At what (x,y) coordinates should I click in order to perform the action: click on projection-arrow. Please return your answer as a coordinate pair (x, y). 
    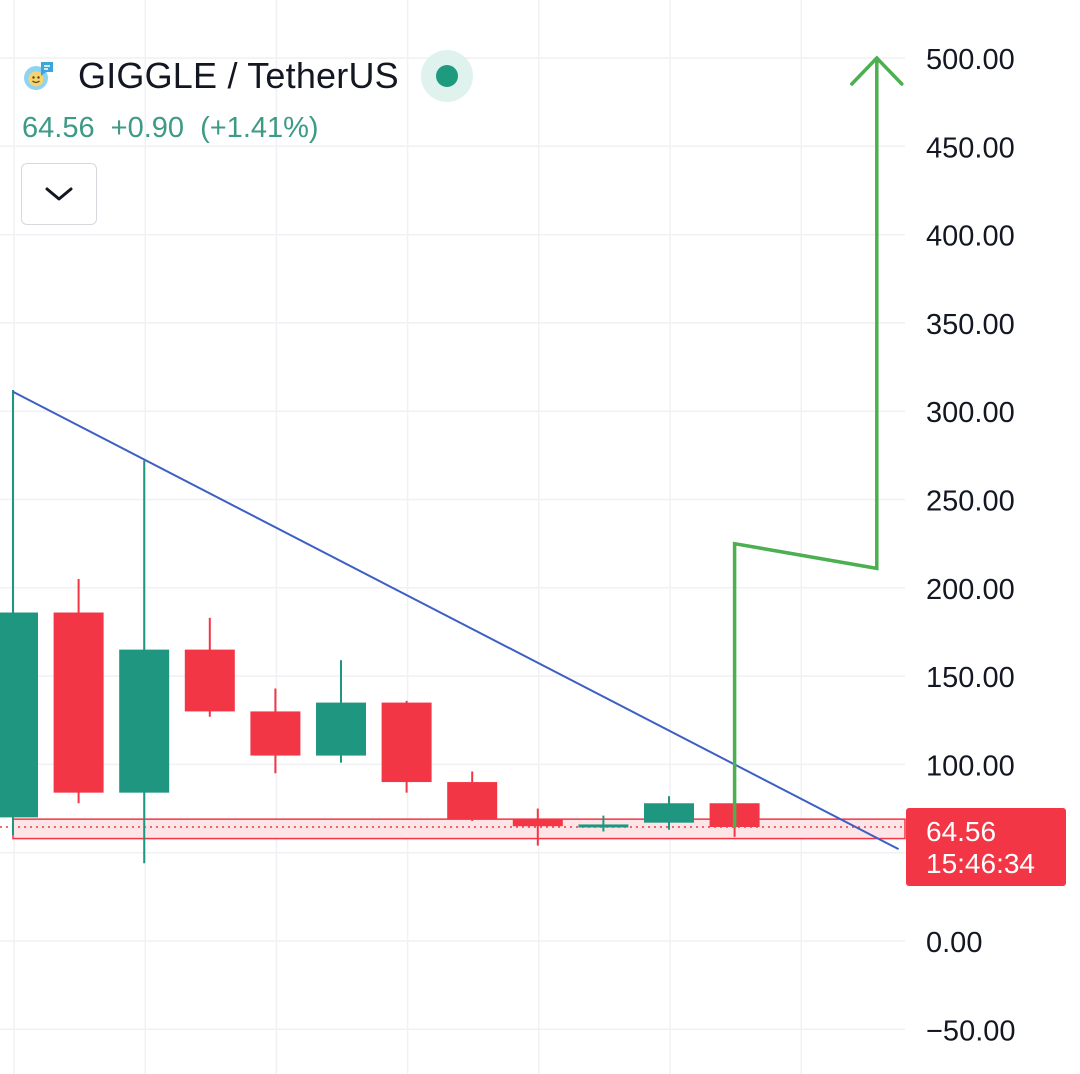
    Looking at the image, I should click on (818, 441).